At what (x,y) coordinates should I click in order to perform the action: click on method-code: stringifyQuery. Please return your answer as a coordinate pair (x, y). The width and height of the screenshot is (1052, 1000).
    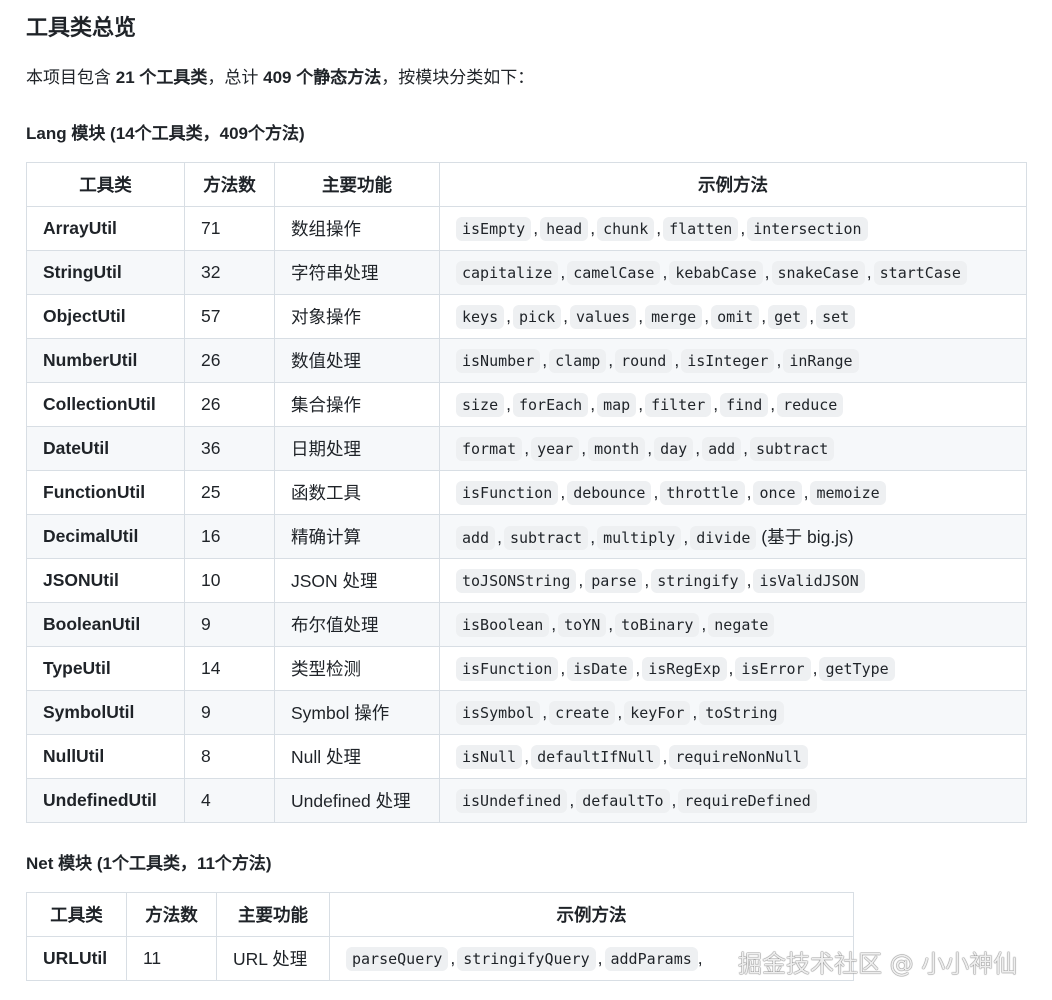
    Looking at the image, I should click on (526, 959).